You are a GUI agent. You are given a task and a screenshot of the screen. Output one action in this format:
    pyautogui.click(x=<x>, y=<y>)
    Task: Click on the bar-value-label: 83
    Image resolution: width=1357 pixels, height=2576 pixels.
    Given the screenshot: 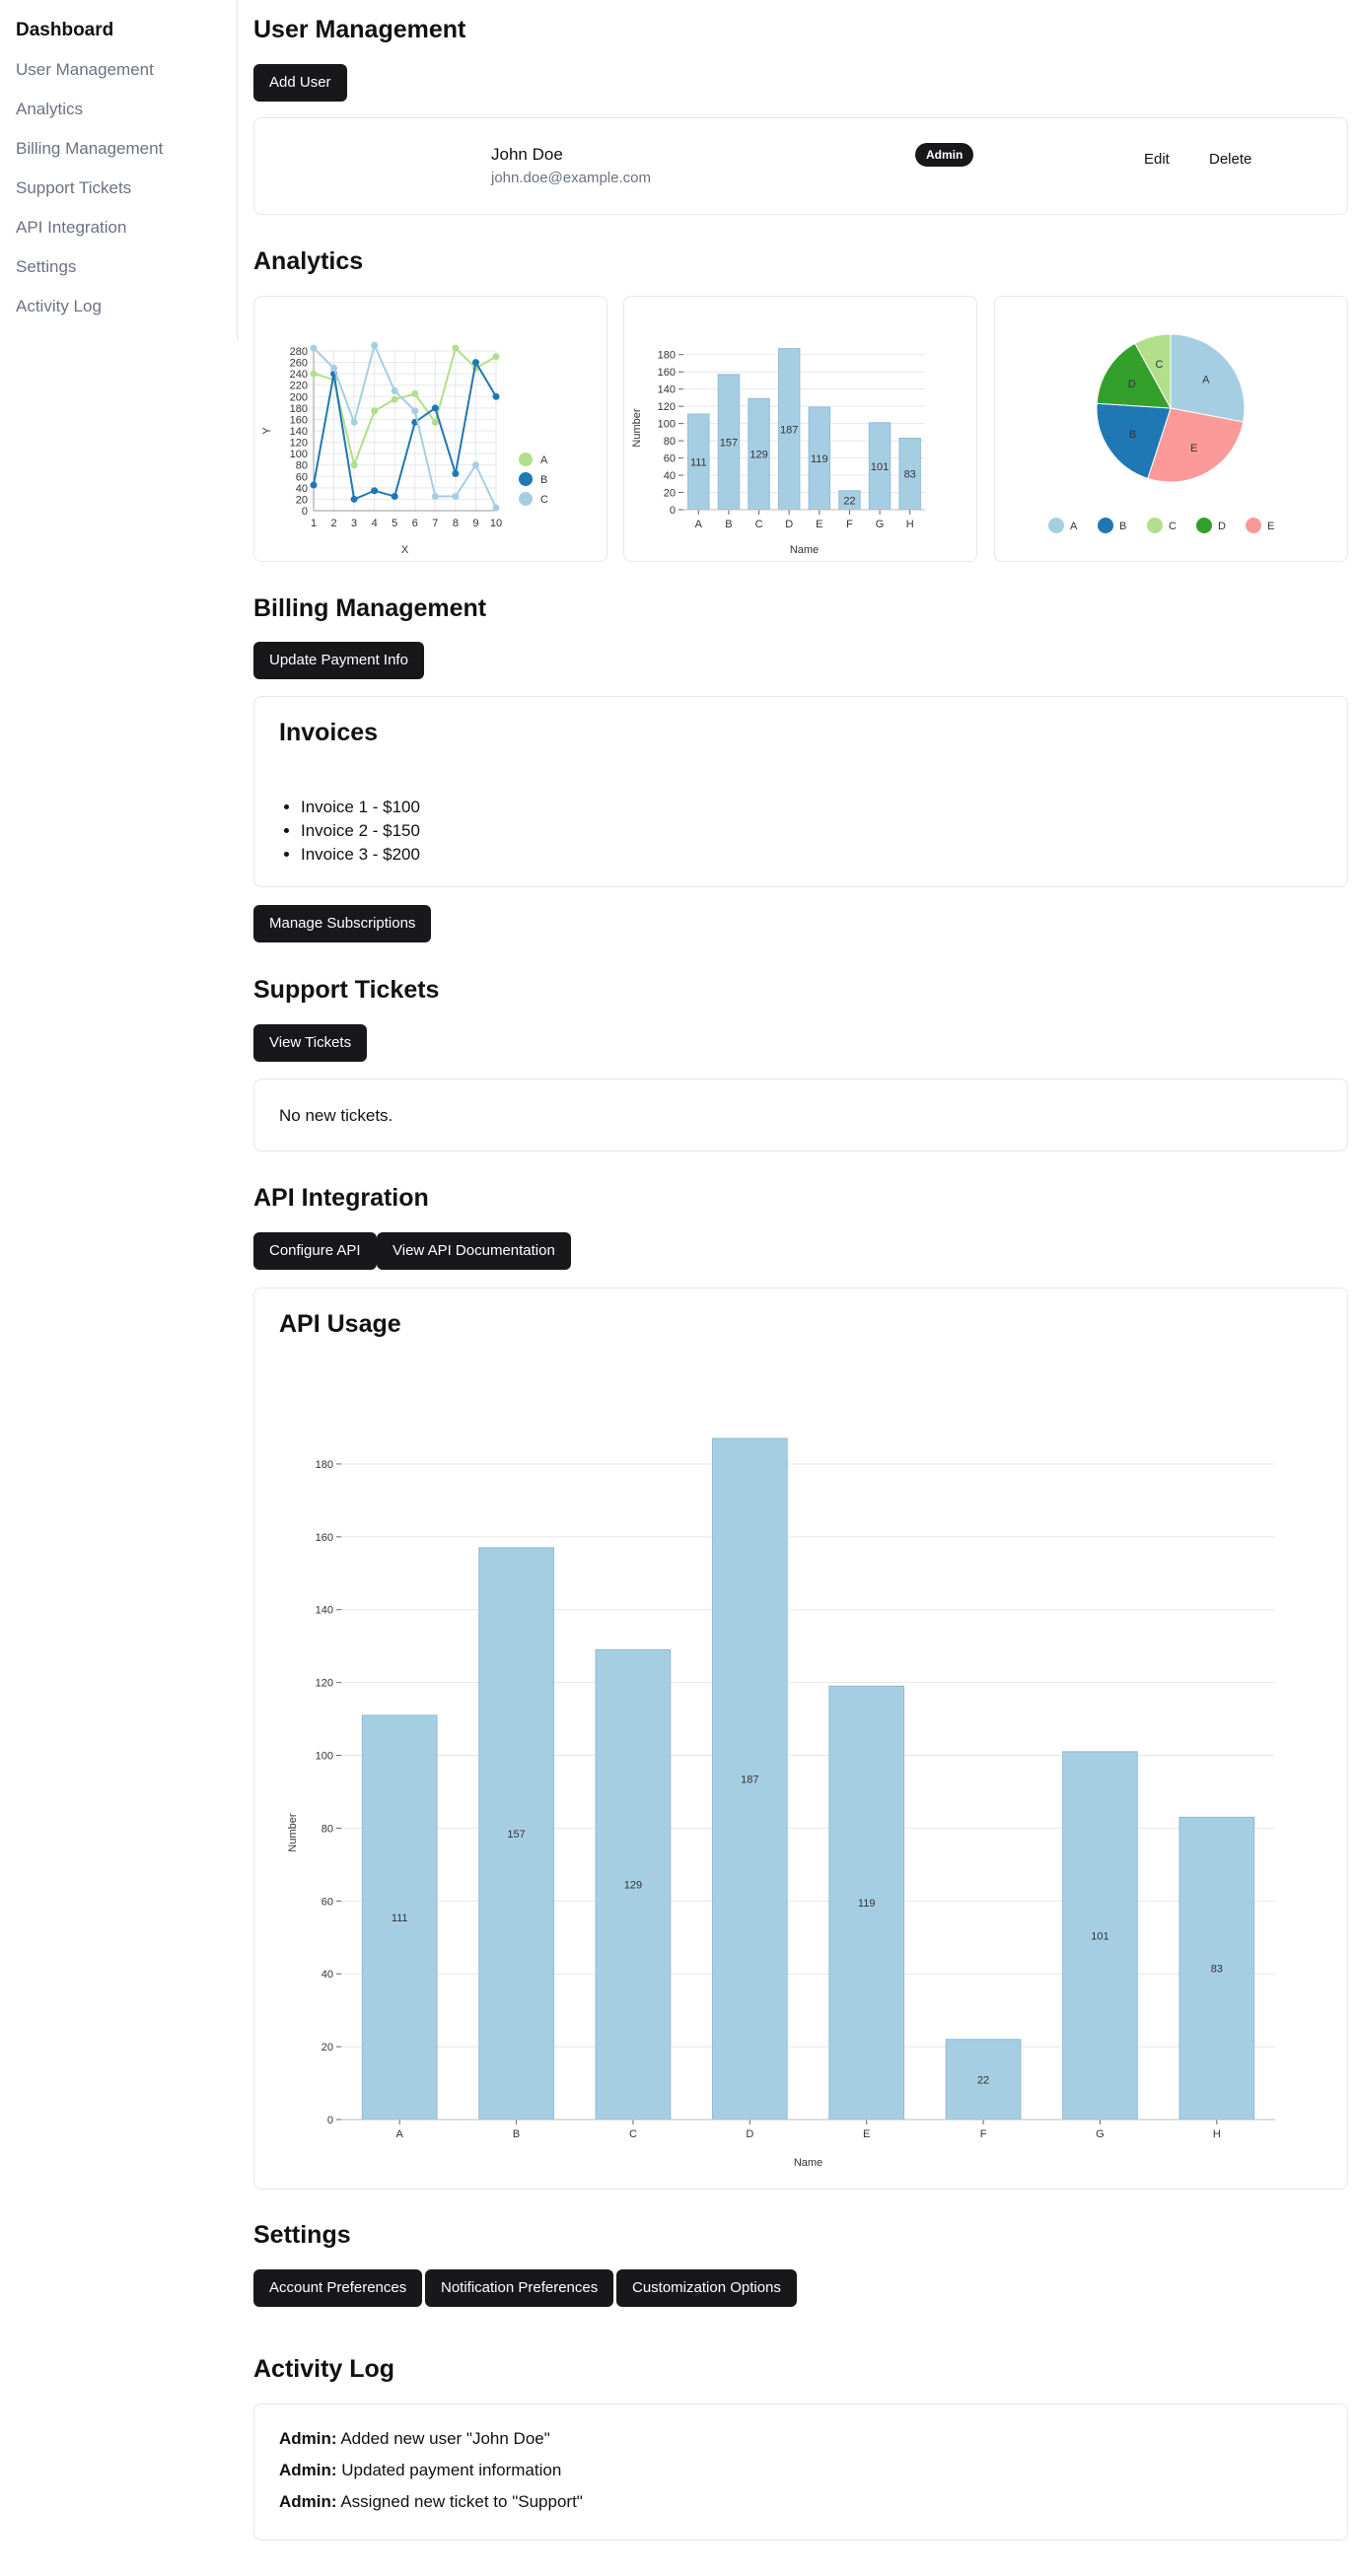 What is the action you would take?
    pyautogui.click(x=910, y=475)
    